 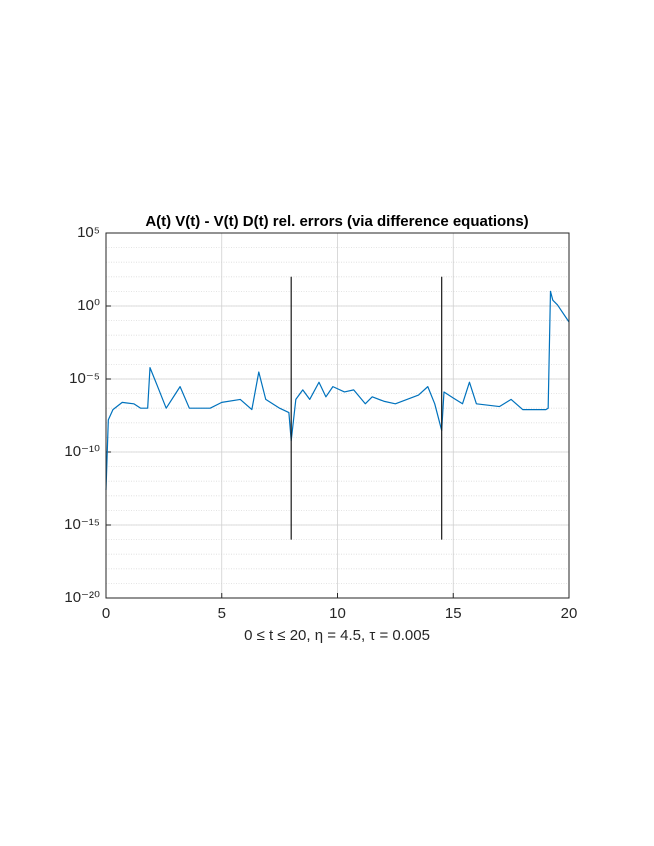 What do you see at coordinates (82, 451) in the screenshot?
I see `y-tick-label: 10⁻¹⁰` at bounding box center [82, 451].